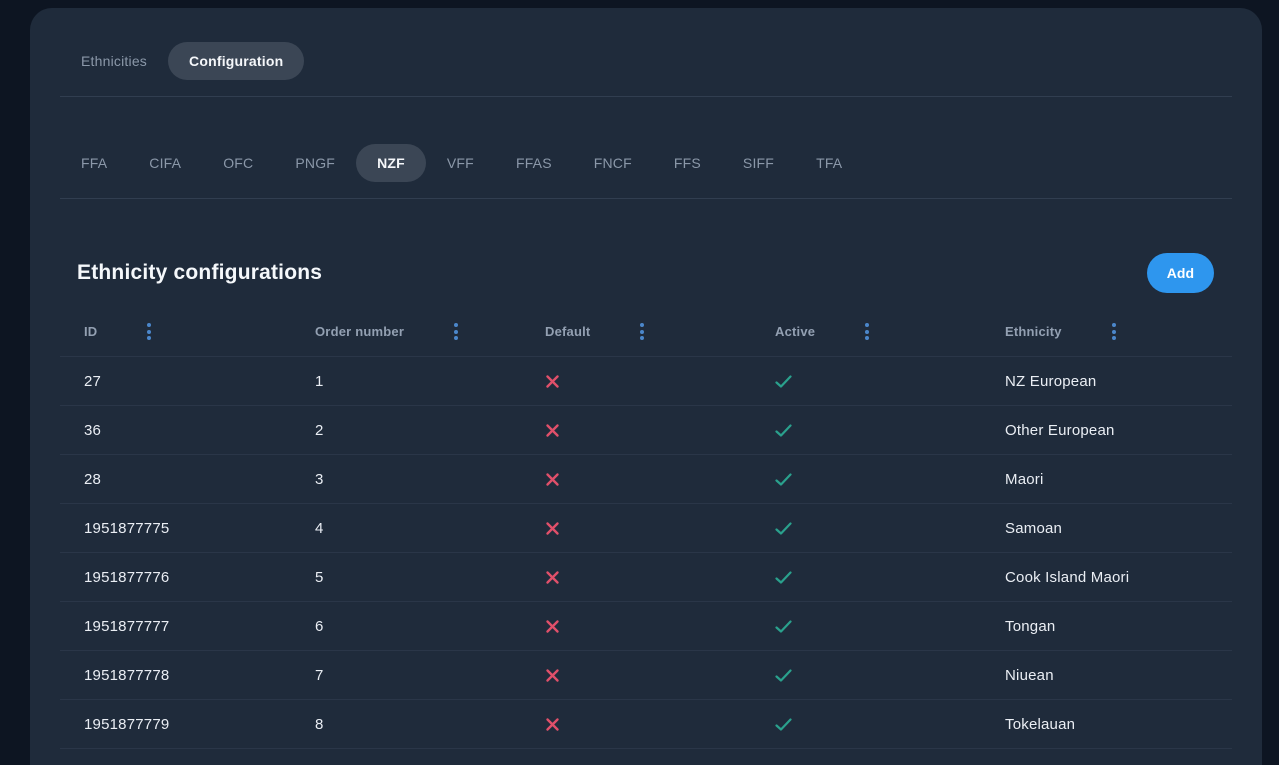 The image size is (1279, 765). Describe the element at coordinates (646, 52) in the screenshot. I see `view-tabs: Ethnicities Configuration` at that location.